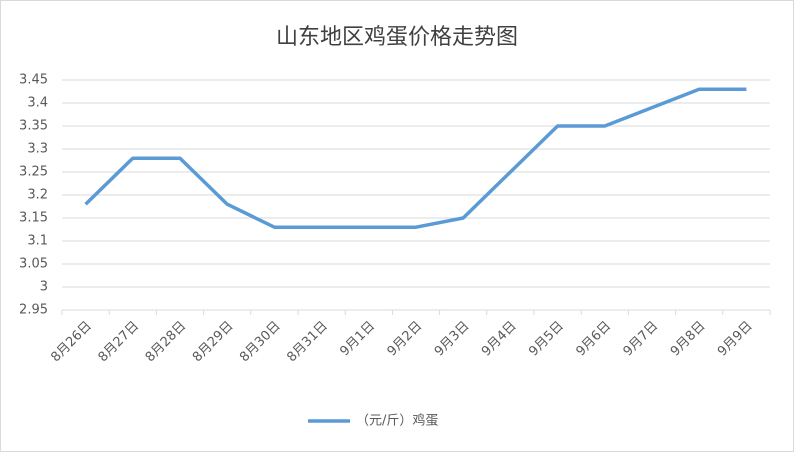  Describe the element at coordinates (397, 421) in the screenshot. I see `legend-label: （元/斤）鸡蛋` at that location.